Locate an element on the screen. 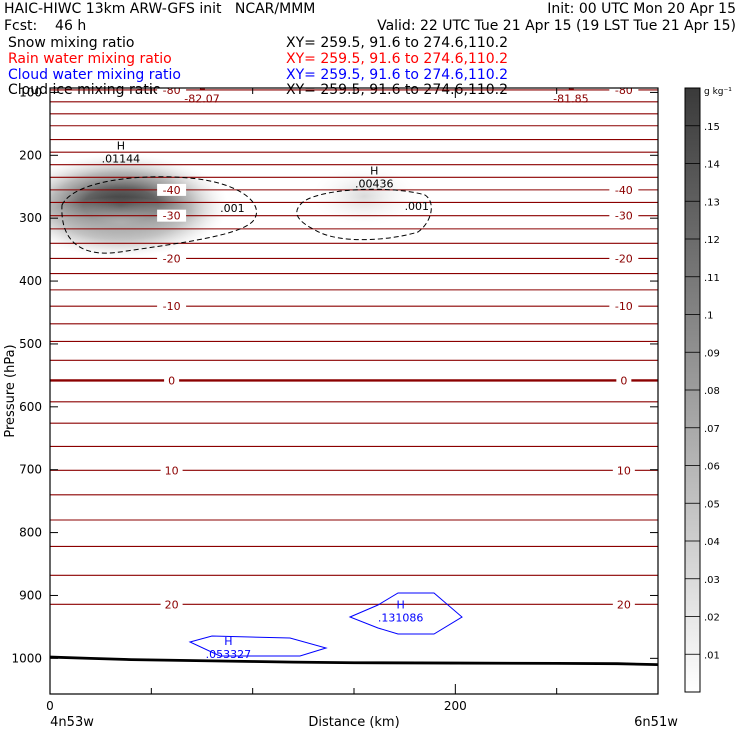 This screenshot has height=740, width=740. shaded-max-small is located at coordinates (364, 196).